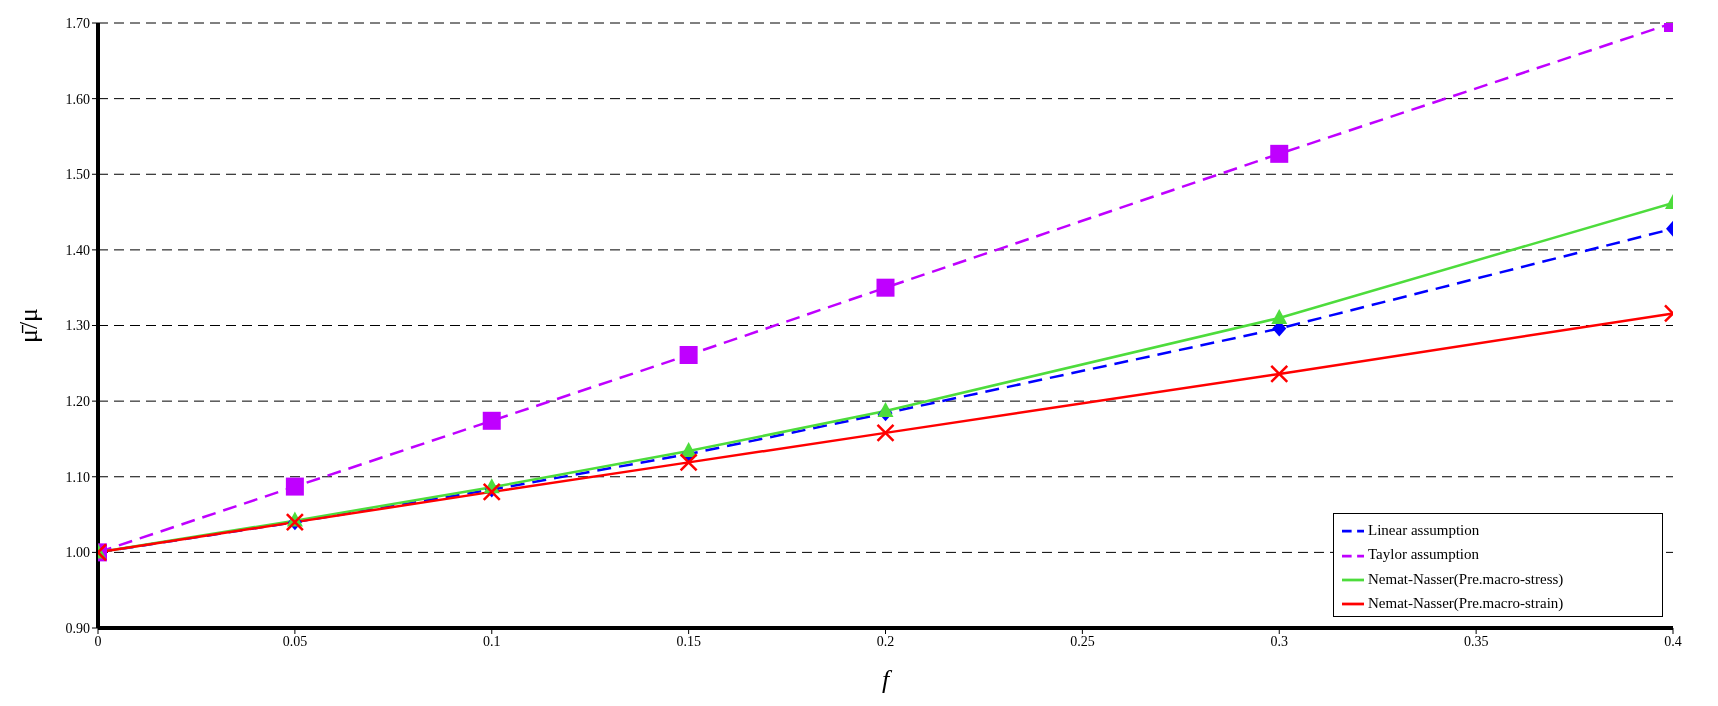 This screenshot has height=706, width=1718. I want to click on y-tick-label: 1.30, so click(77, 326).